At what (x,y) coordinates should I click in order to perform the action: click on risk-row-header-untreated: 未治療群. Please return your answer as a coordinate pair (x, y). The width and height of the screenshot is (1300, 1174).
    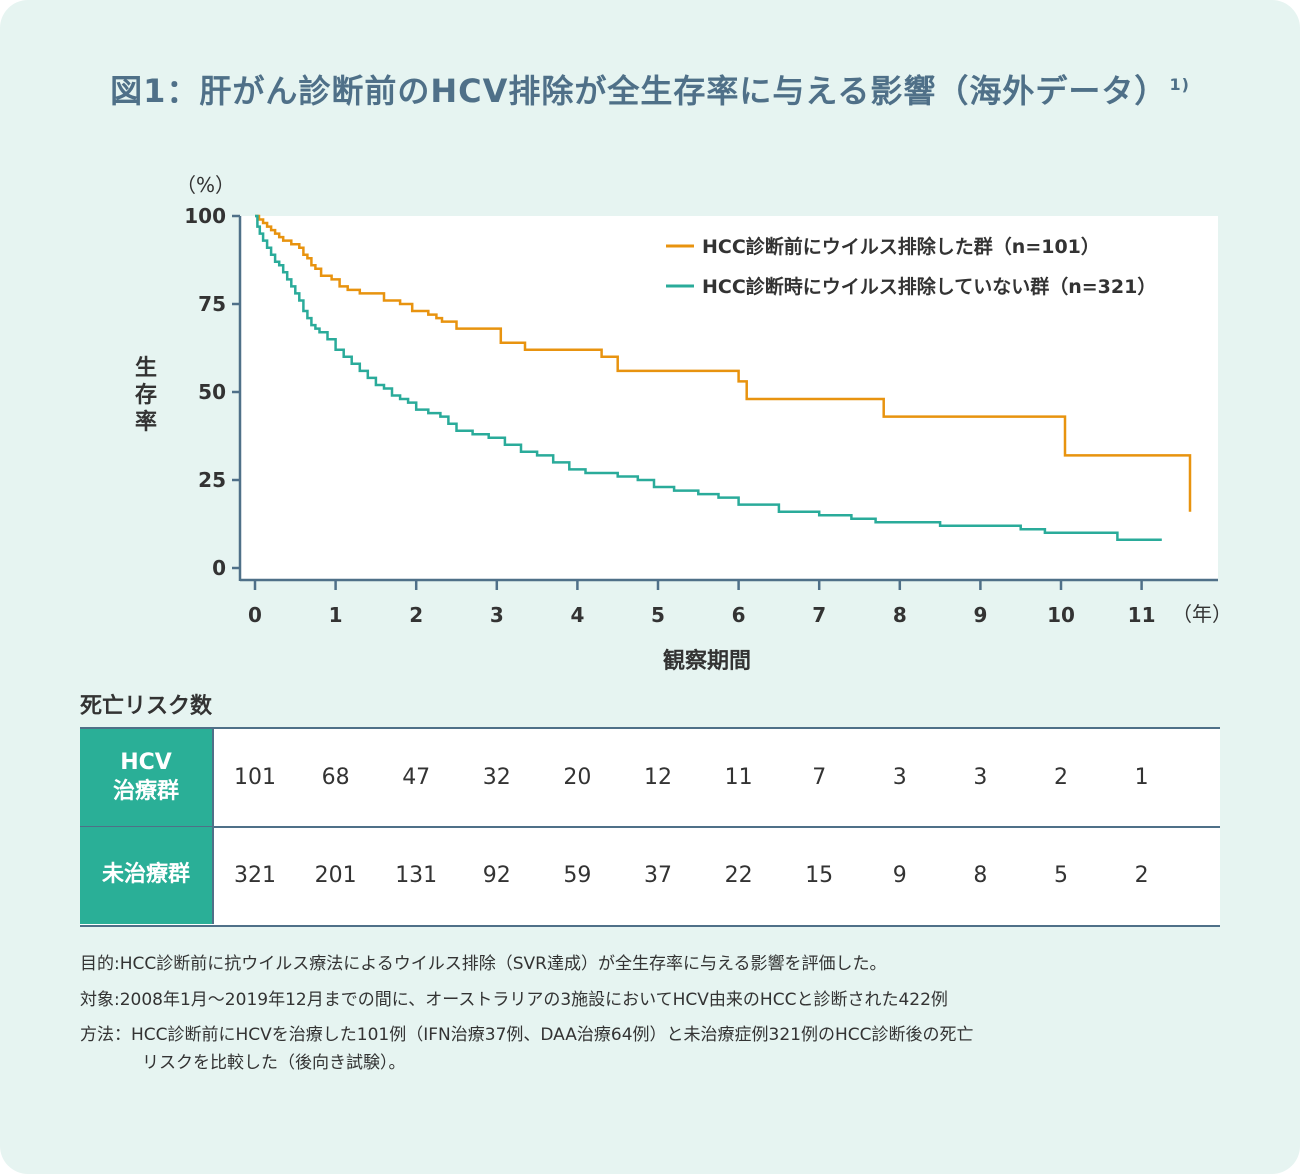
    Looking at the image, I should click on (147, 875).